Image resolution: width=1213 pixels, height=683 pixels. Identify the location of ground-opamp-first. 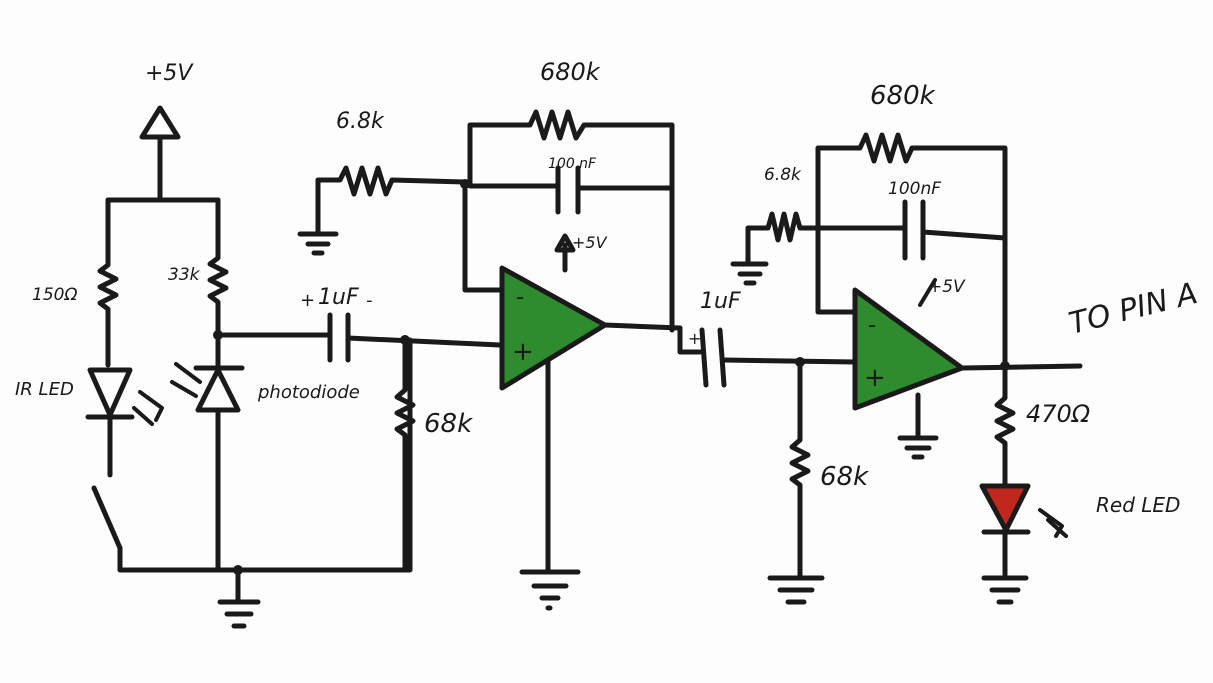
(550, 590).